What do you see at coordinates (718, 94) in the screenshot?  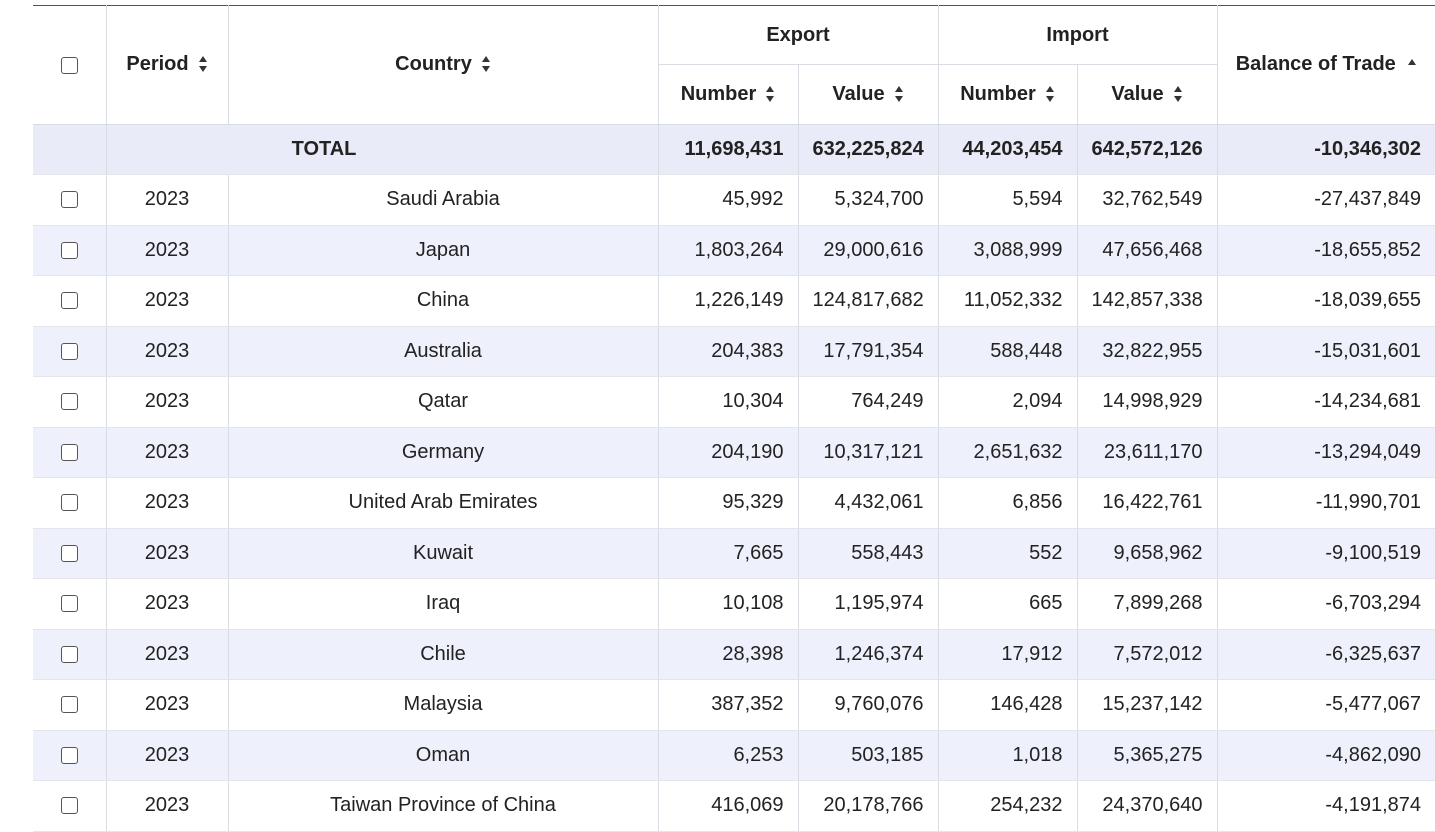 I see `export-number-header-label: Number` at bounding box center [718, 94].